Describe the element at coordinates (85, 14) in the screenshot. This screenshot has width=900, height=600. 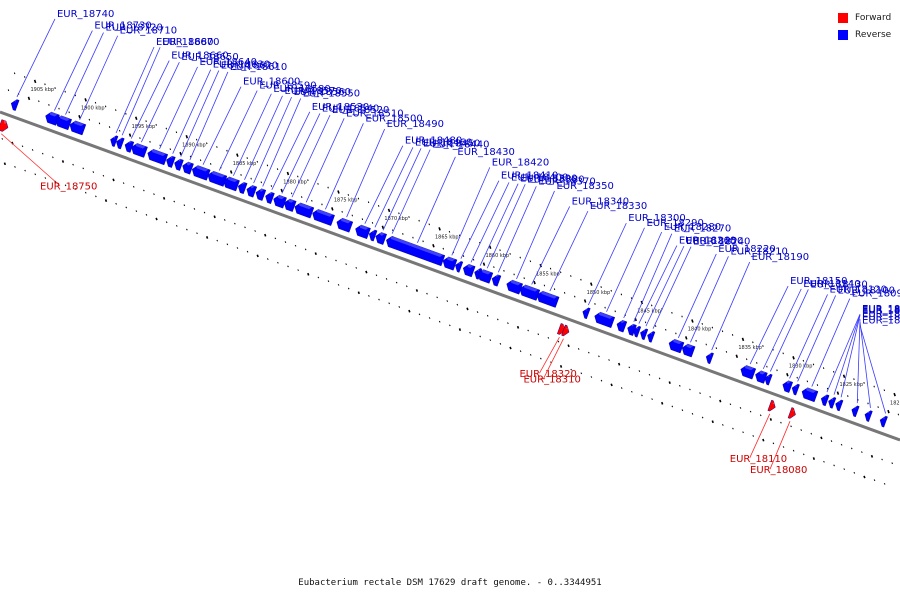
I see `gene-label: EUR_18740` at that location.